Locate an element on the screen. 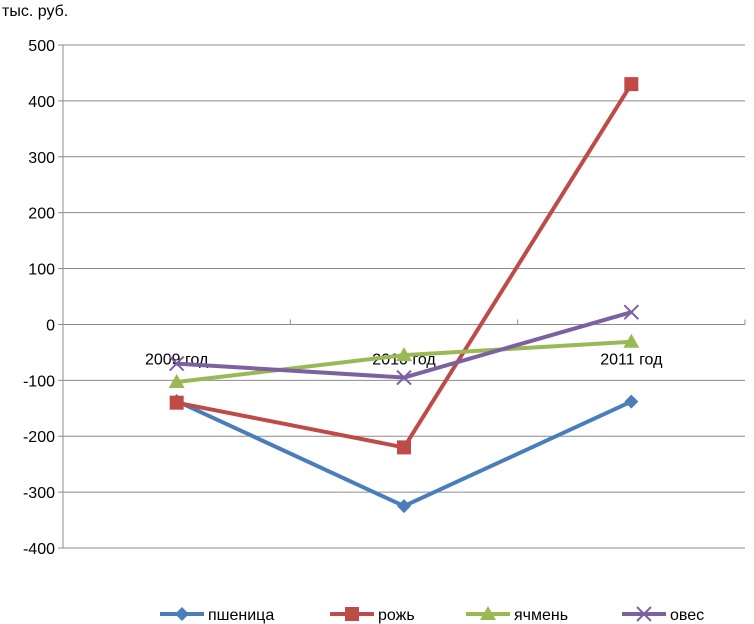 Image resolution: width=754 pixels, height=624 pixels. legend-label: пшеница is located at coordinates (241, 615).